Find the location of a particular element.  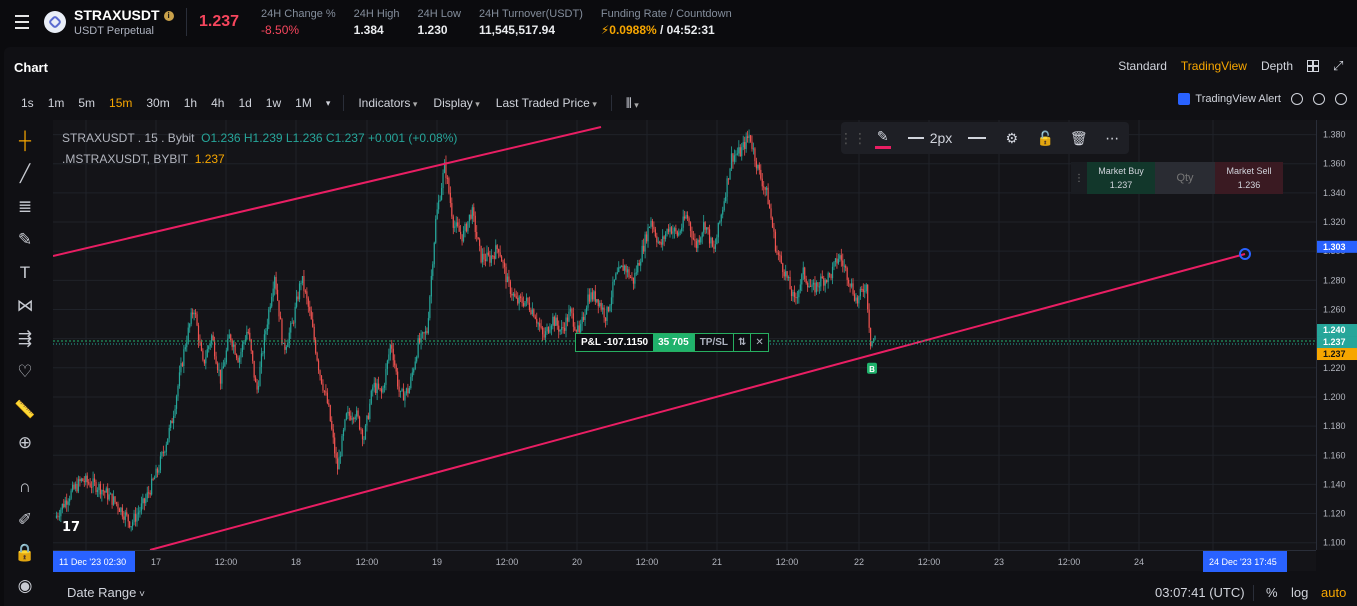

last-price: 1.237 is located at coordinates (219, 21).